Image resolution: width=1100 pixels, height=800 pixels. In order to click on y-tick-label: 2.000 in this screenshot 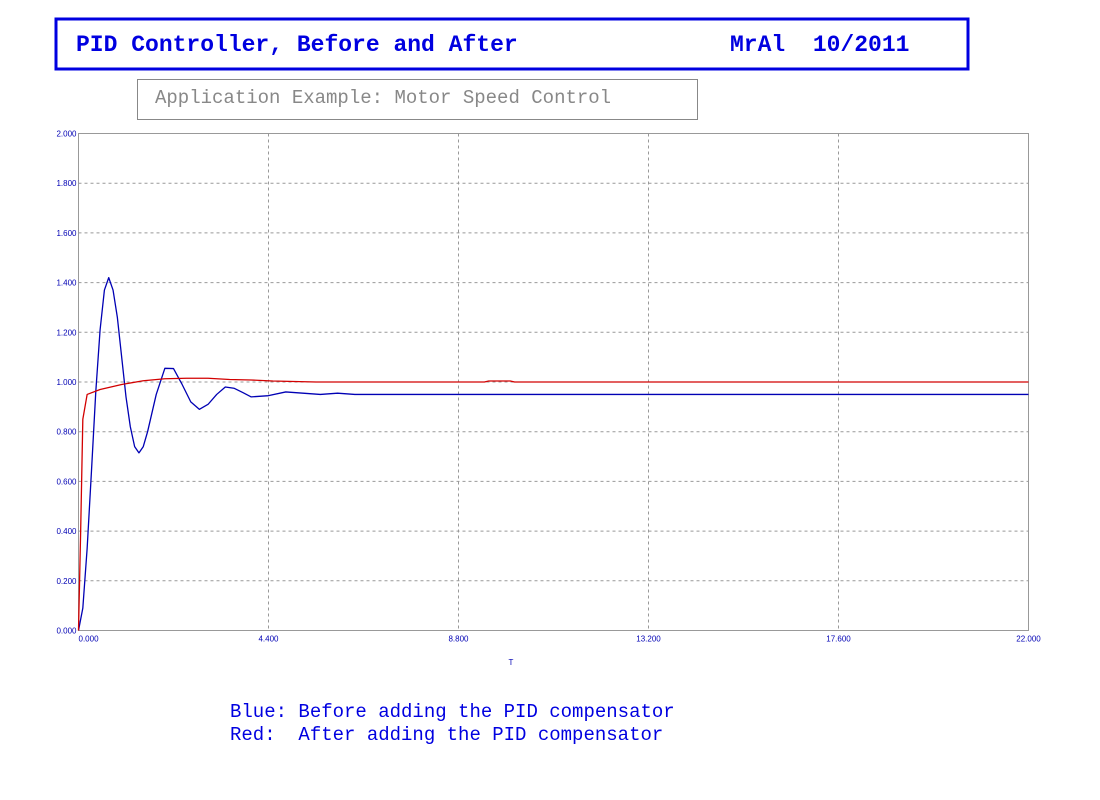, I will do `click(66, 134)`.